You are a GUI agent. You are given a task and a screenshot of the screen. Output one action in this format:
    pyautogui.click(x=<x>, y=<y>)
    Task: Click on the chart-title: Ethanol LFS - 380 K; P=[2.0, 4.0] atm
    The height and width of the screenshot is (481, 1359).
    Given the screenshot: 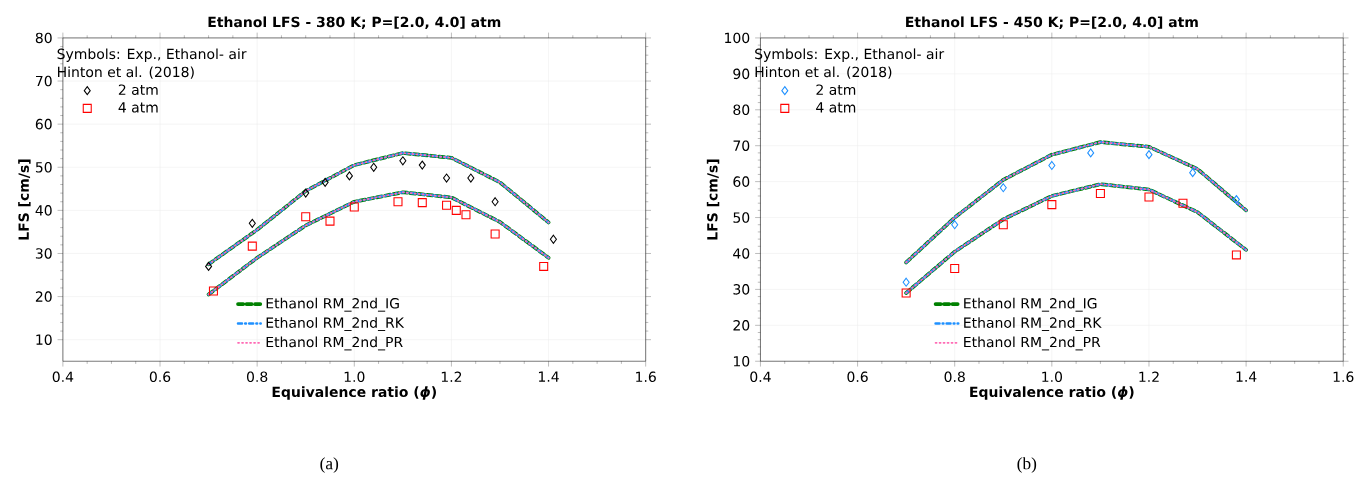 What is the action you would take?
    pyautogui.click(x=354, y=23)
    